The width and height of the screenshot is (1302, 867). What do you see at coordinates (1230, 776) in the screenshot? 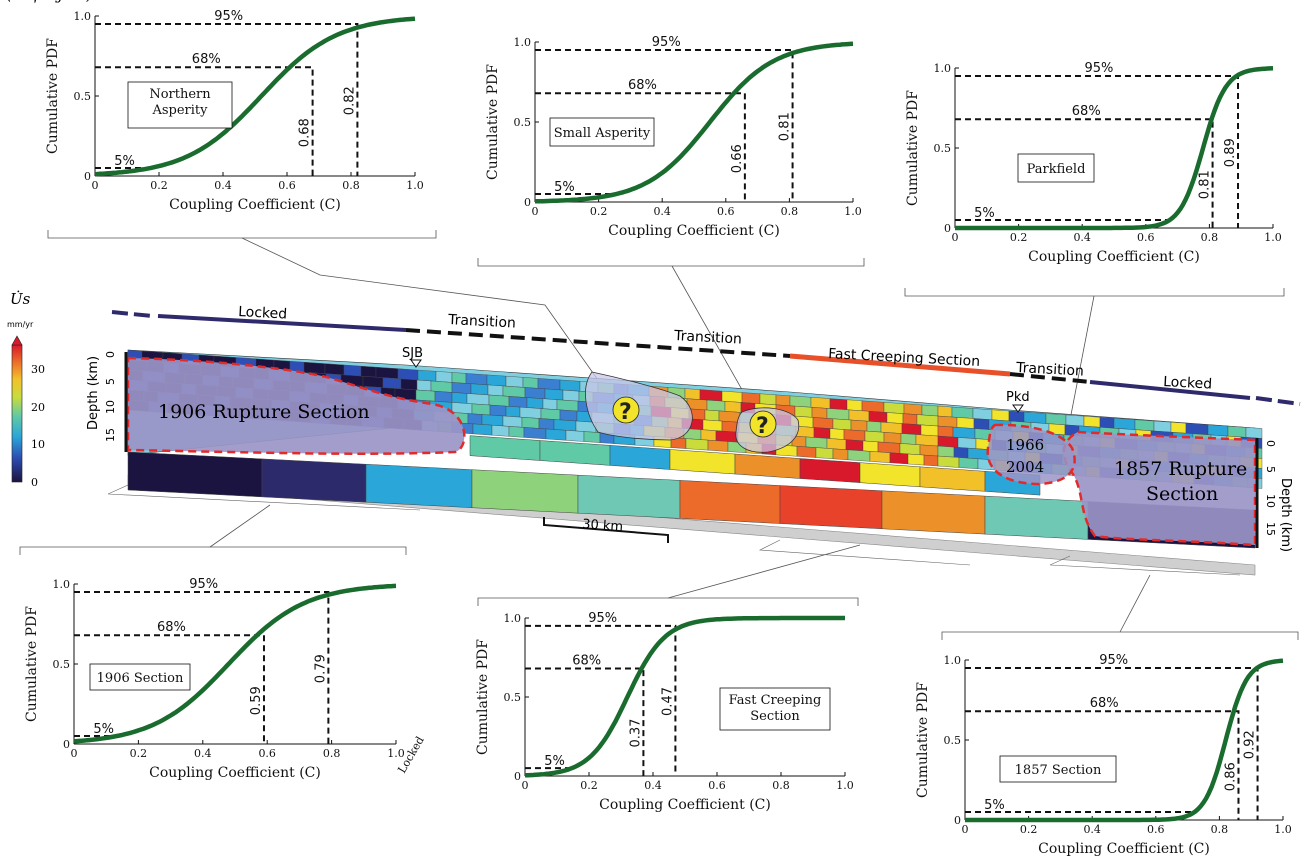
I see `x68-value-label: 0.86` at bounding box center [1230, 776].